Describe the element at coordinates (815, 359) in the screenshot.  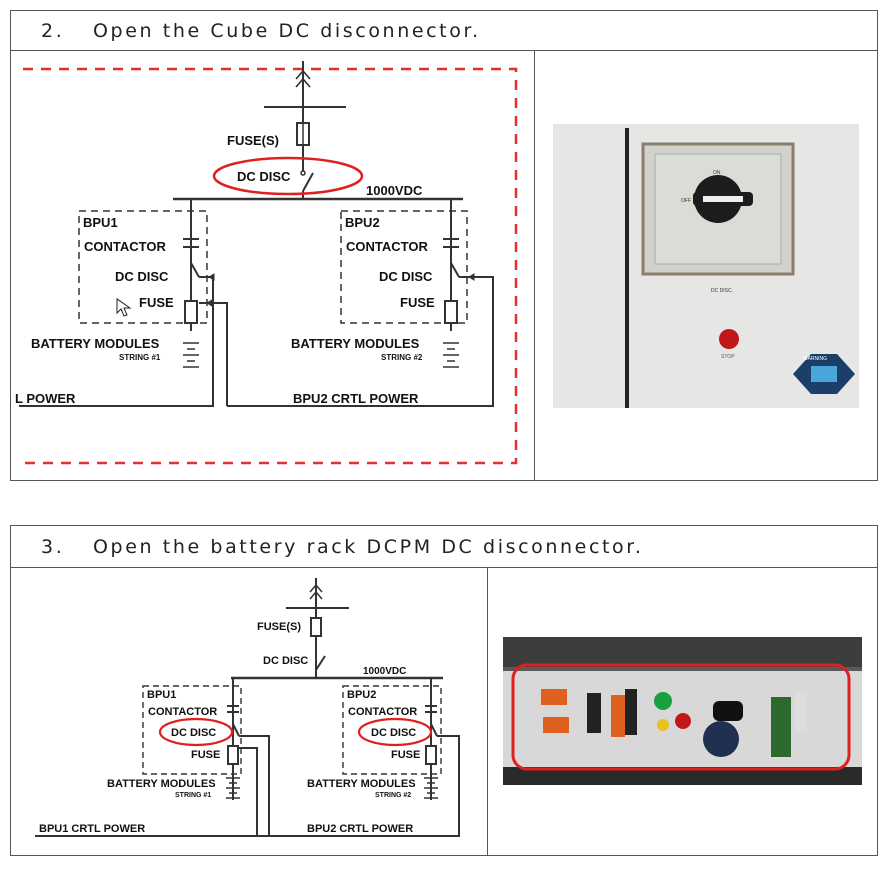
I see `svg-text: WARNING` at that location.